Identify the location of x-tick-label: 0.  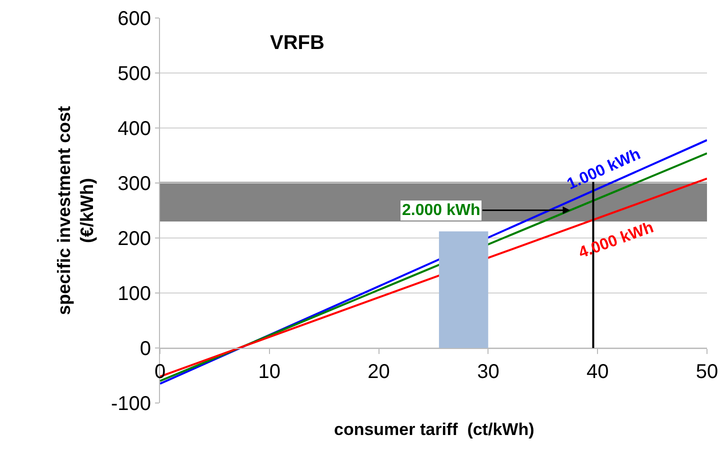
(160, 372).